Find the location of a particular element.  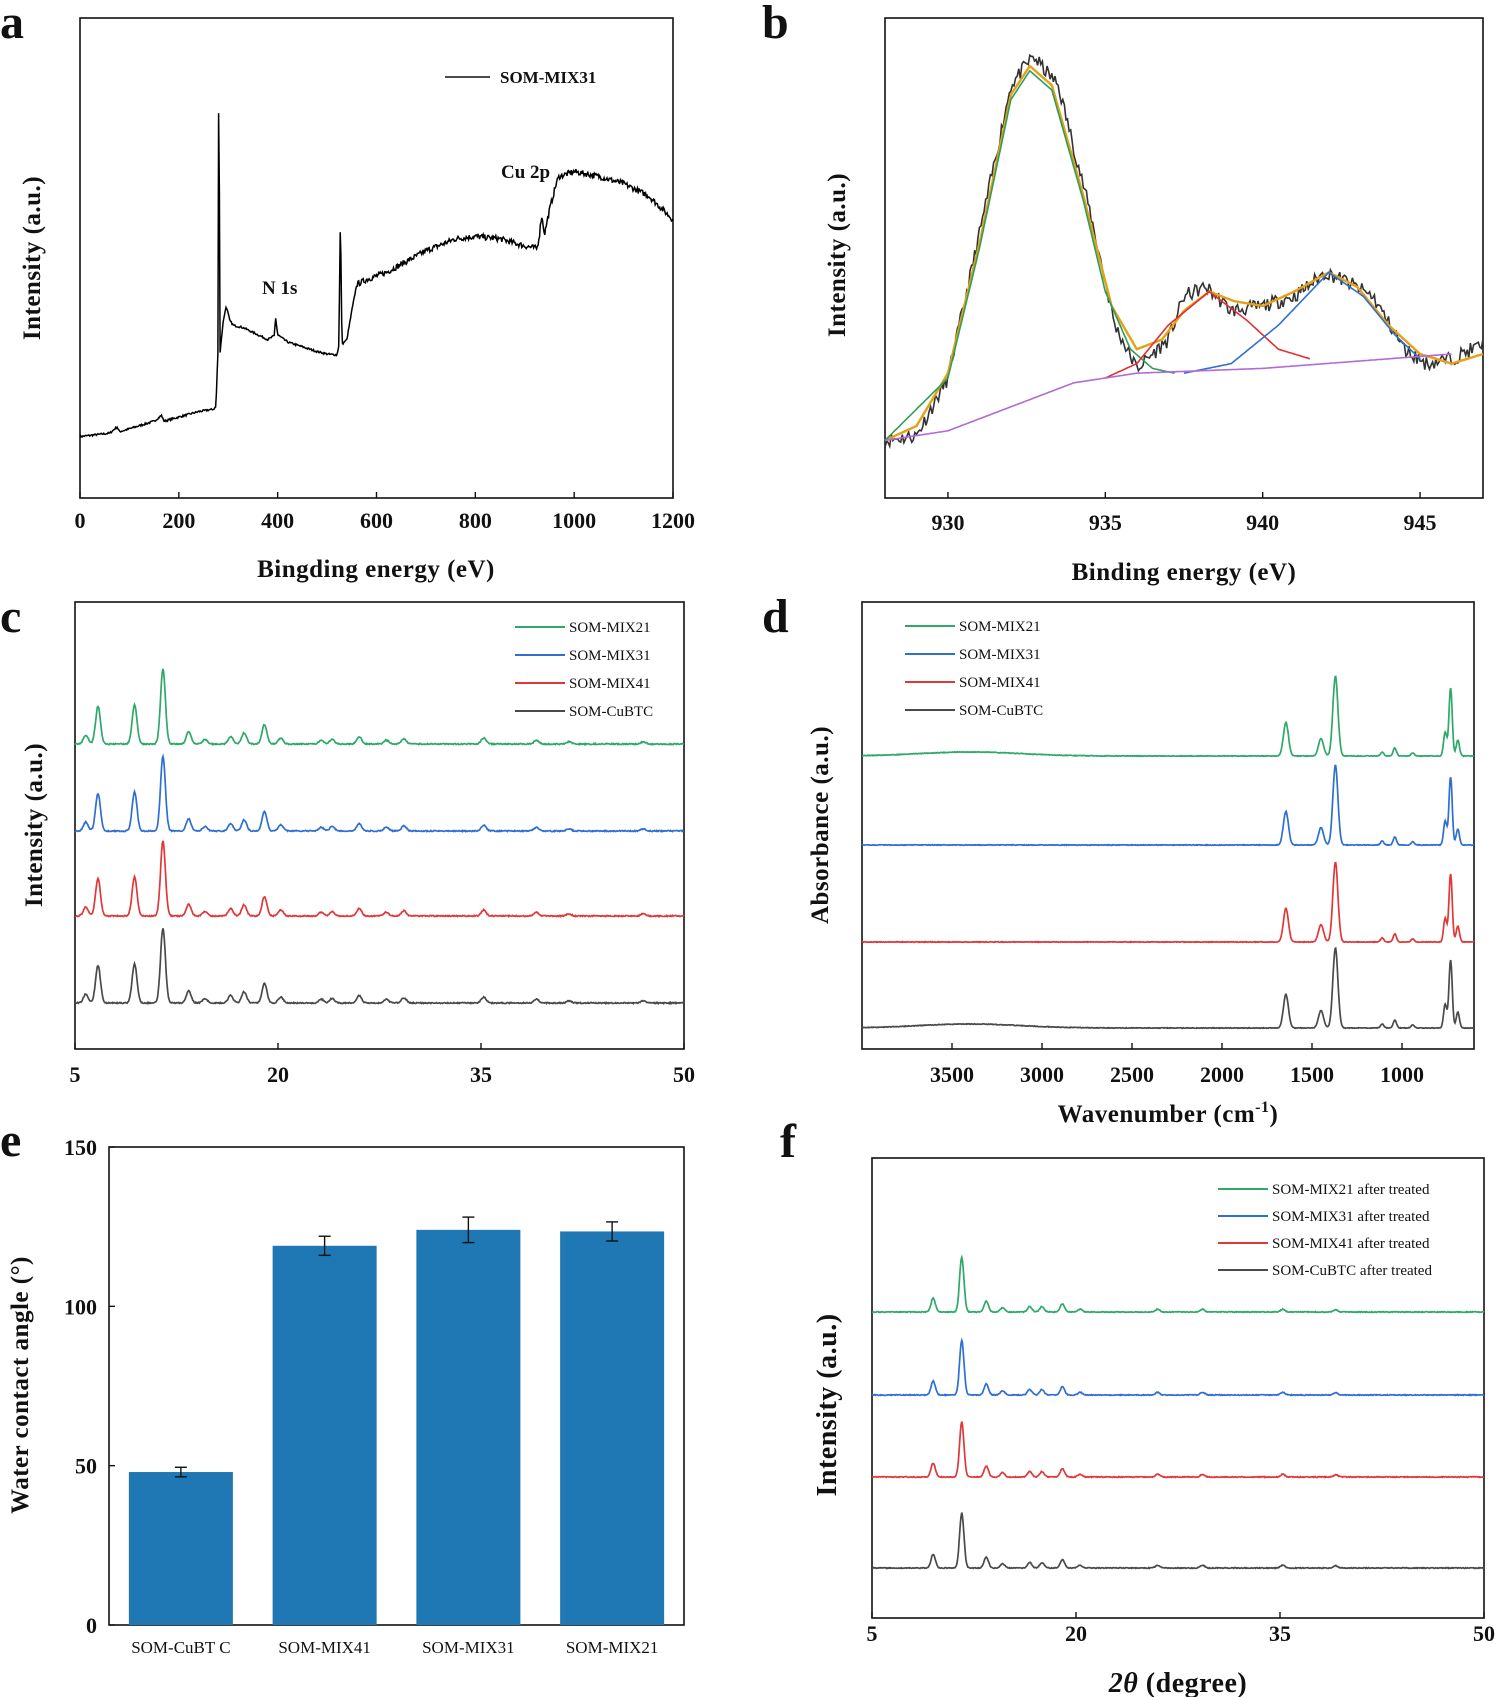

panel-c-x-tick-label: 50 is located at coordinates (684, 1074).